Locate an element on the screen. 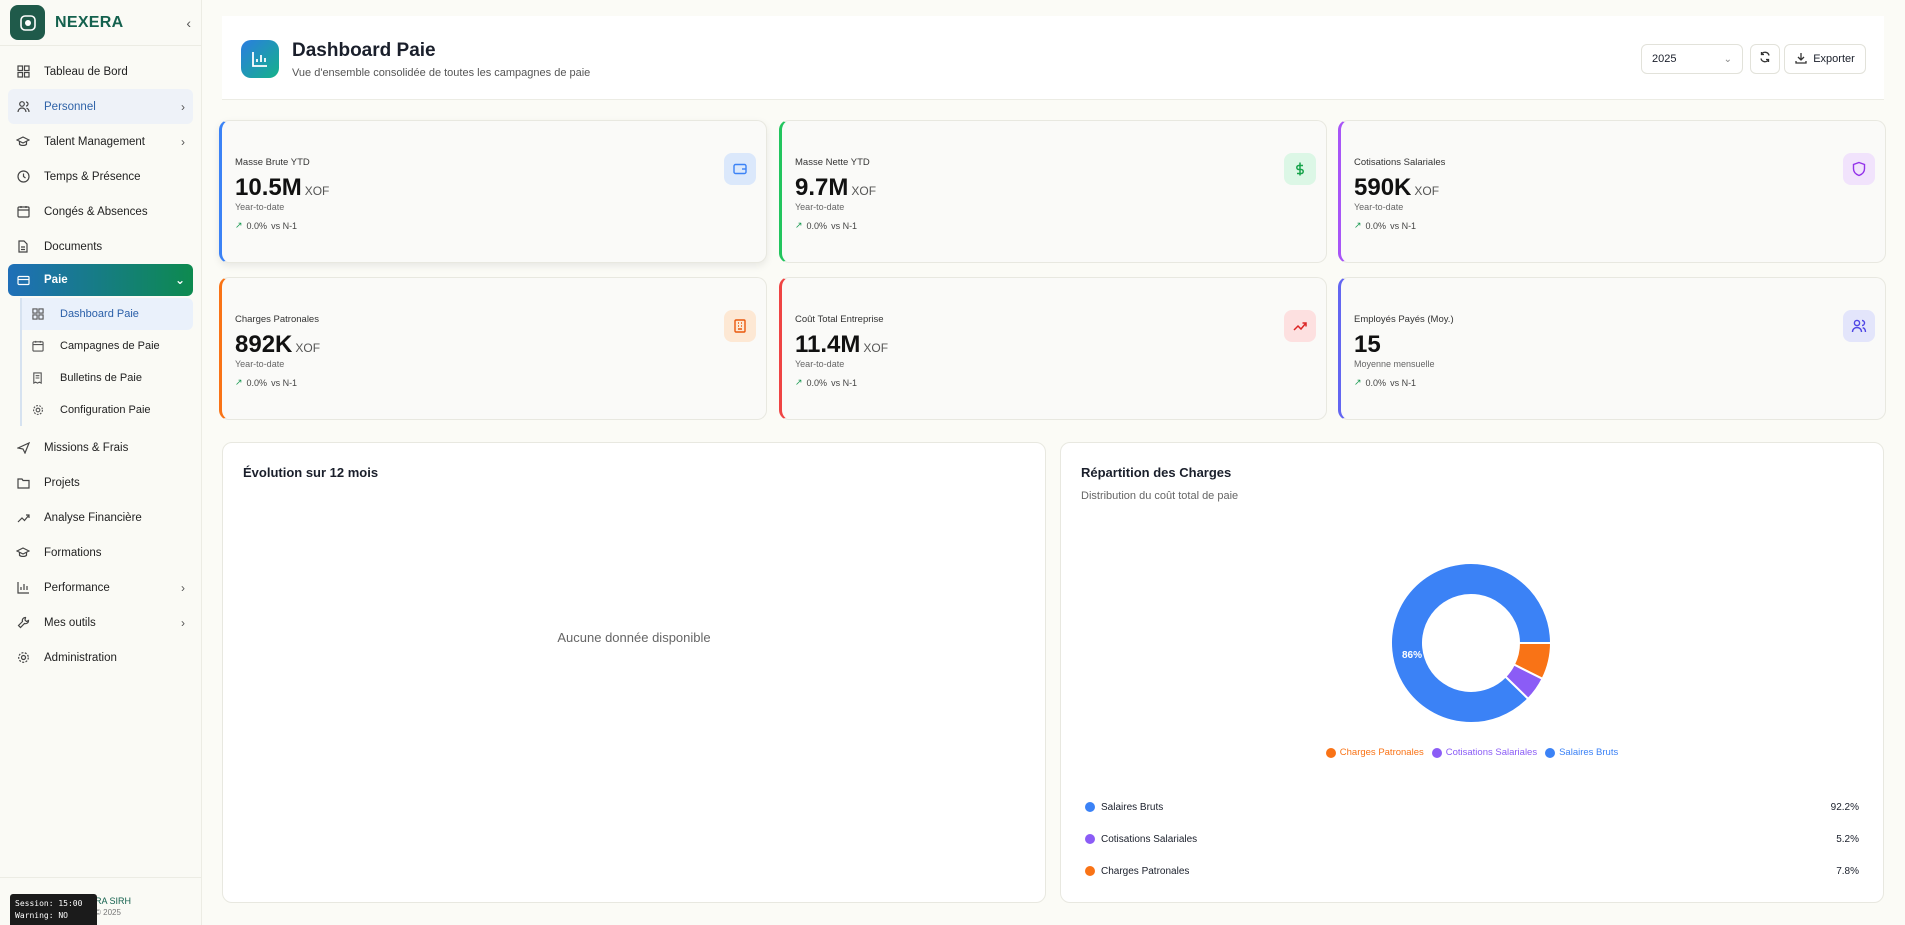 This screenshot has height=925, width=1905. wrench-icon is located at coordinates (23, 623).